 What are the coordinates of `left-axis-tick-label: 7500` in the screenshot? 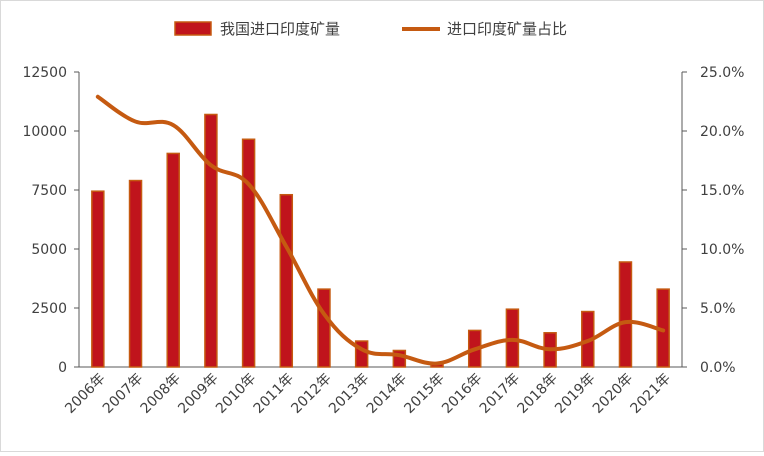 It's located at (49, 191).